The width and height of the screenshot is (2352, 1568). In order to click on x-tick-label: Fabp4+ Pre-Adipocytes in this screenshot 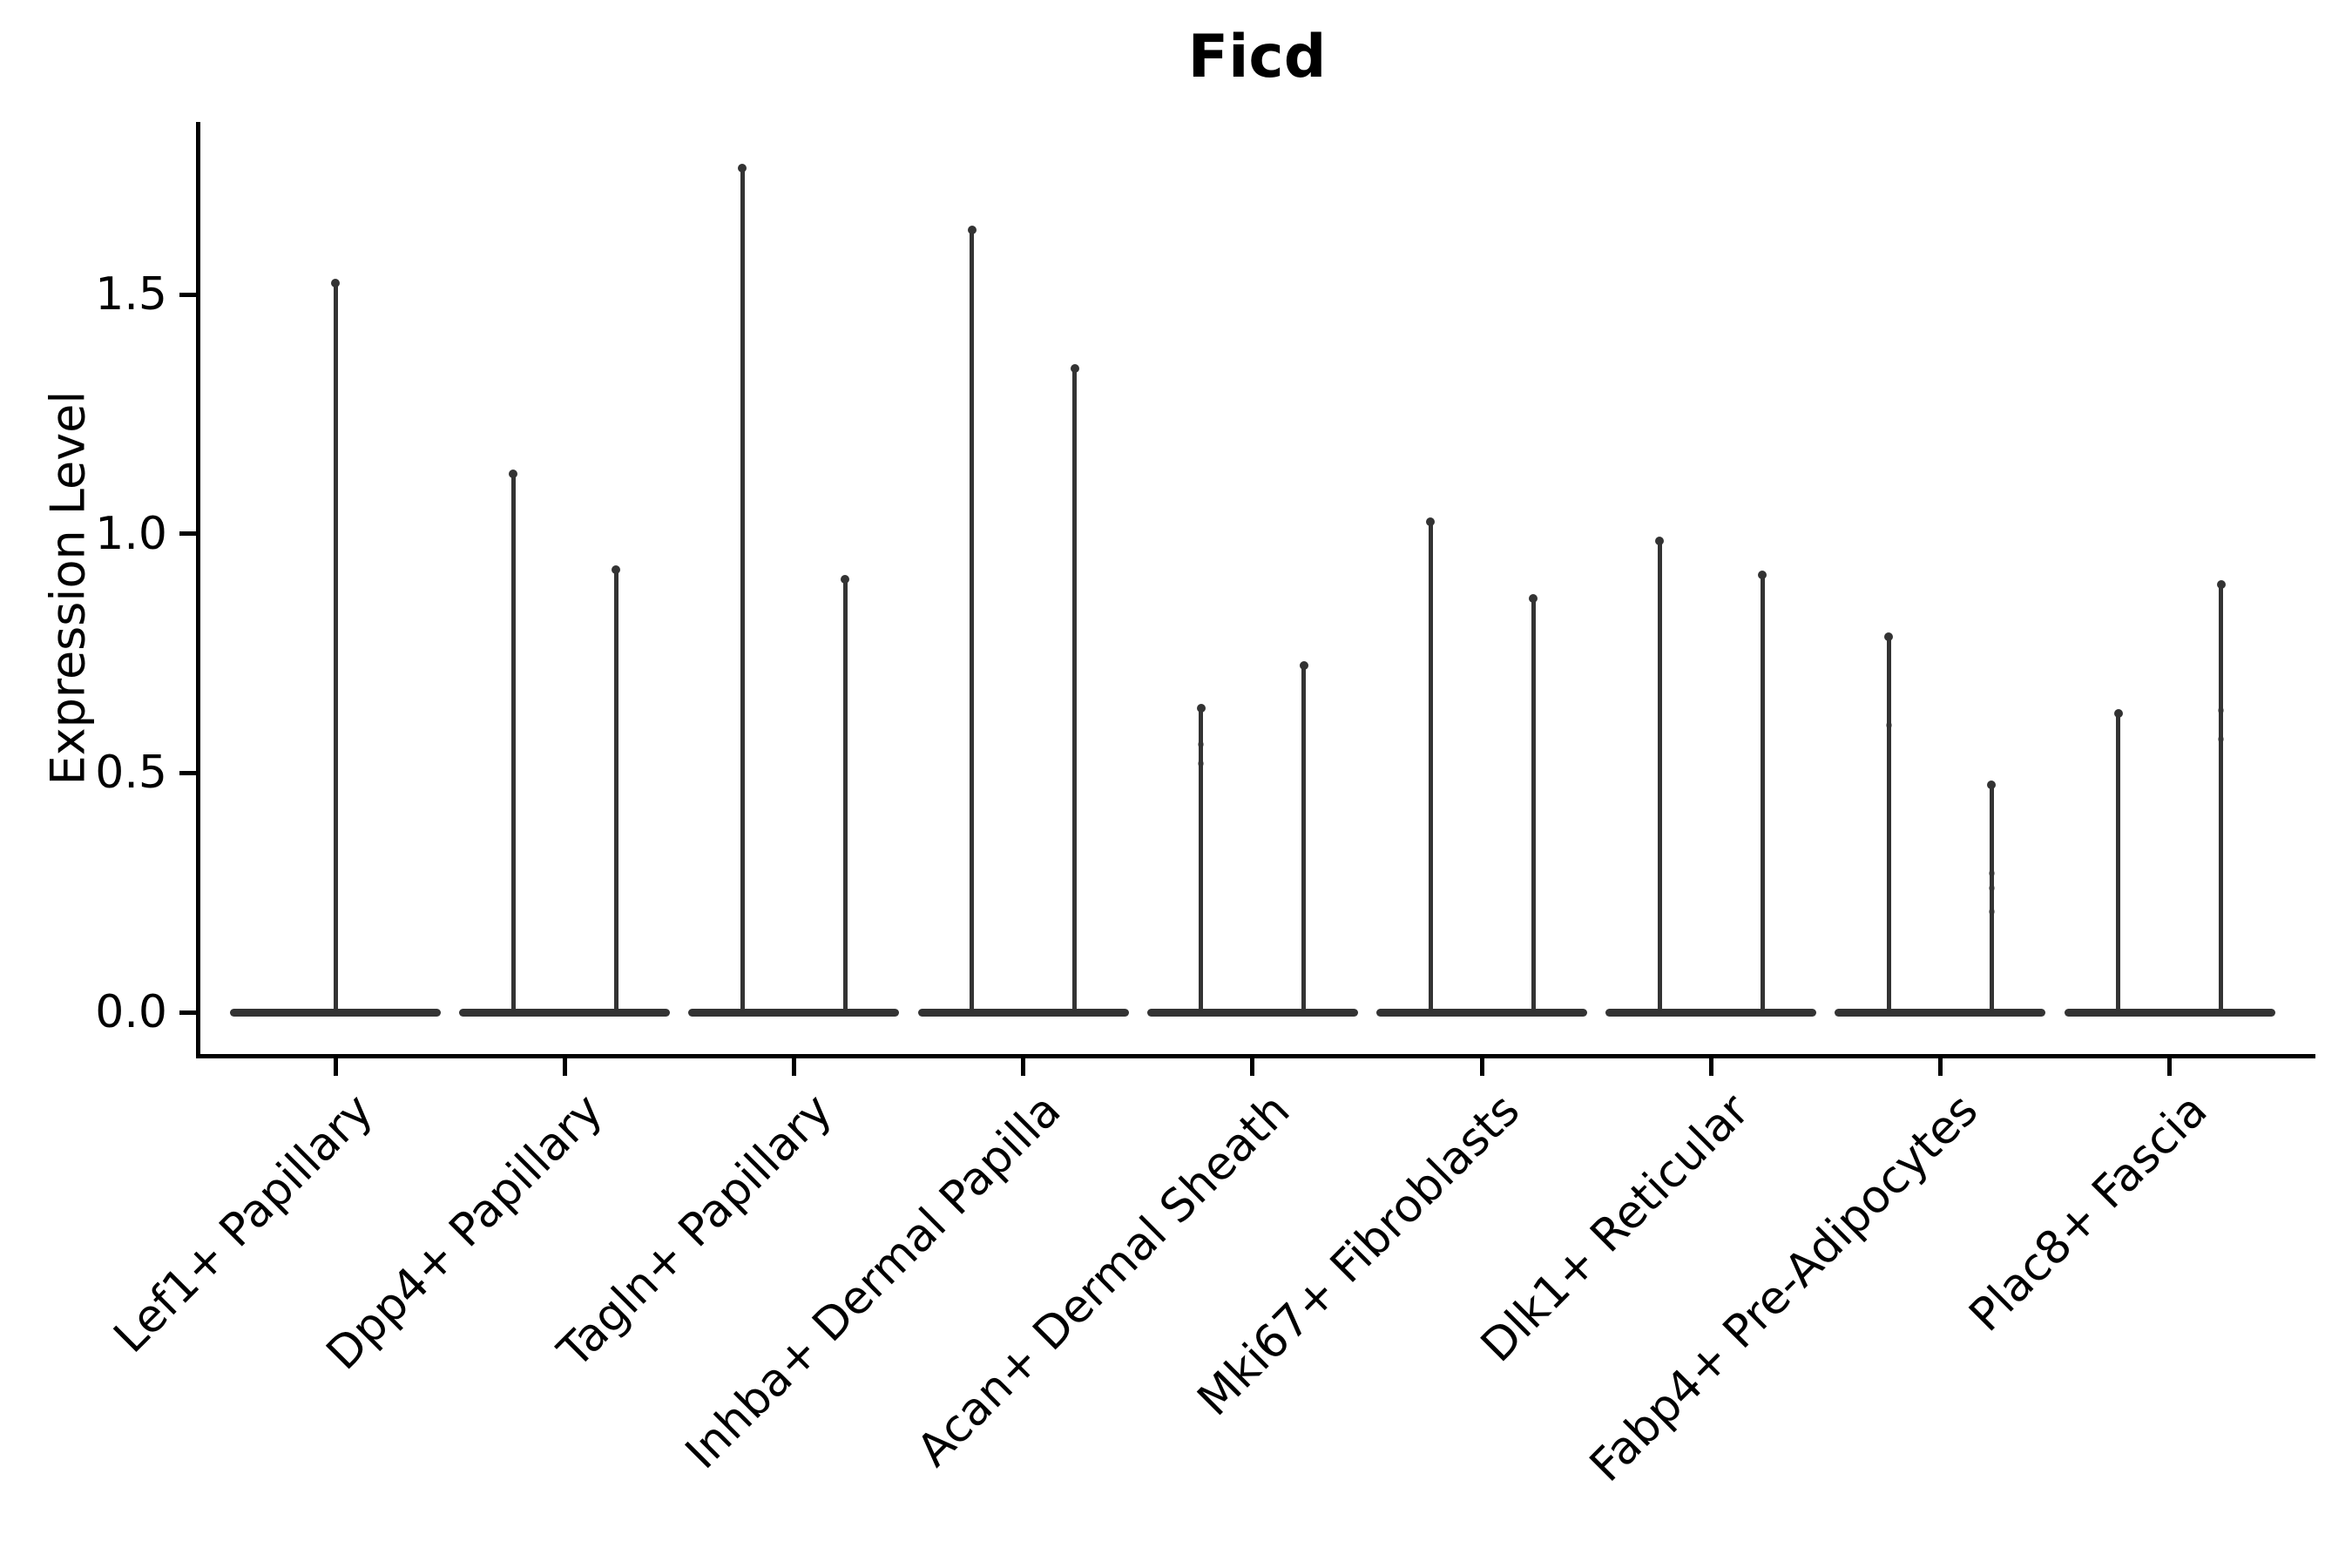, I will do `click(1785, 1288)`.